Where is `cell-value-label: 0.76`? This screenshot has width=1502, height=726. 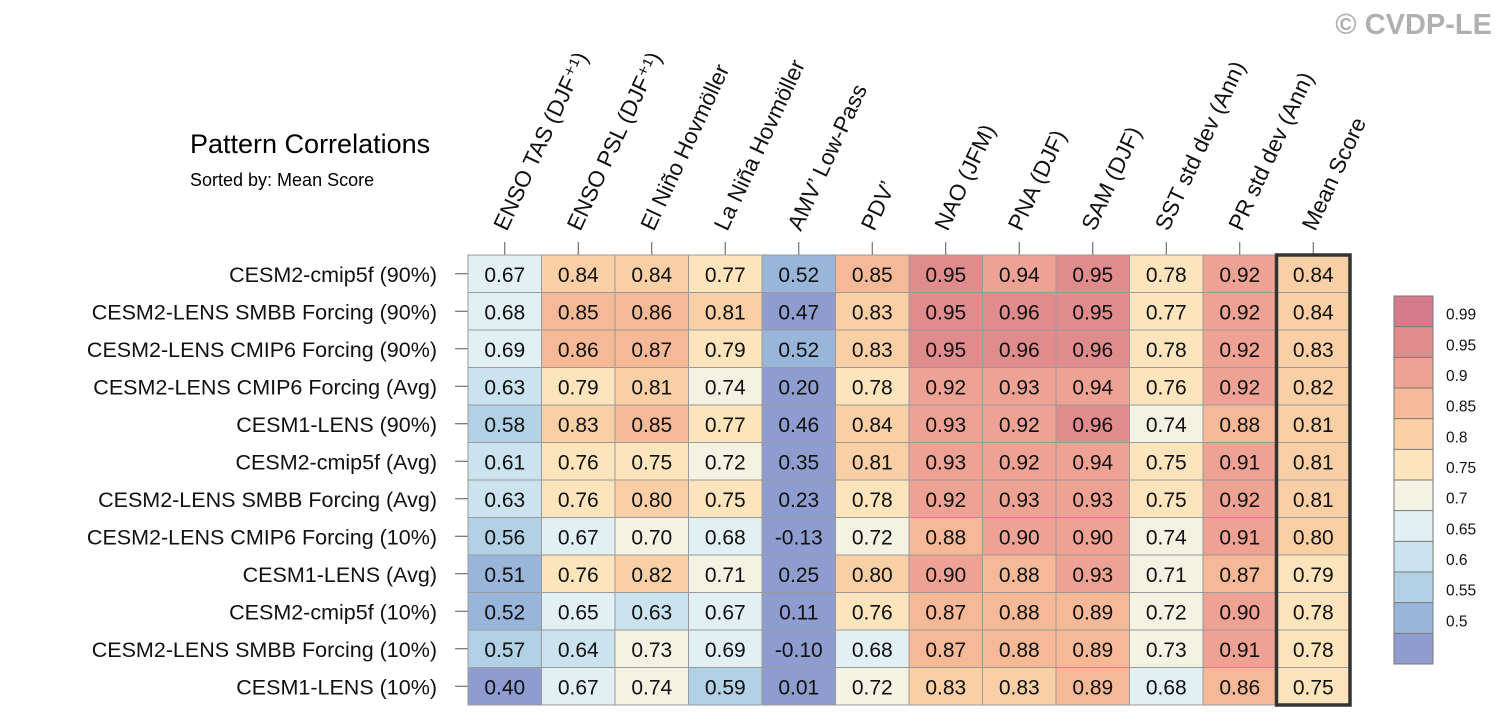
cell-value-label: 0.76 is located at coordinates (578, 462).